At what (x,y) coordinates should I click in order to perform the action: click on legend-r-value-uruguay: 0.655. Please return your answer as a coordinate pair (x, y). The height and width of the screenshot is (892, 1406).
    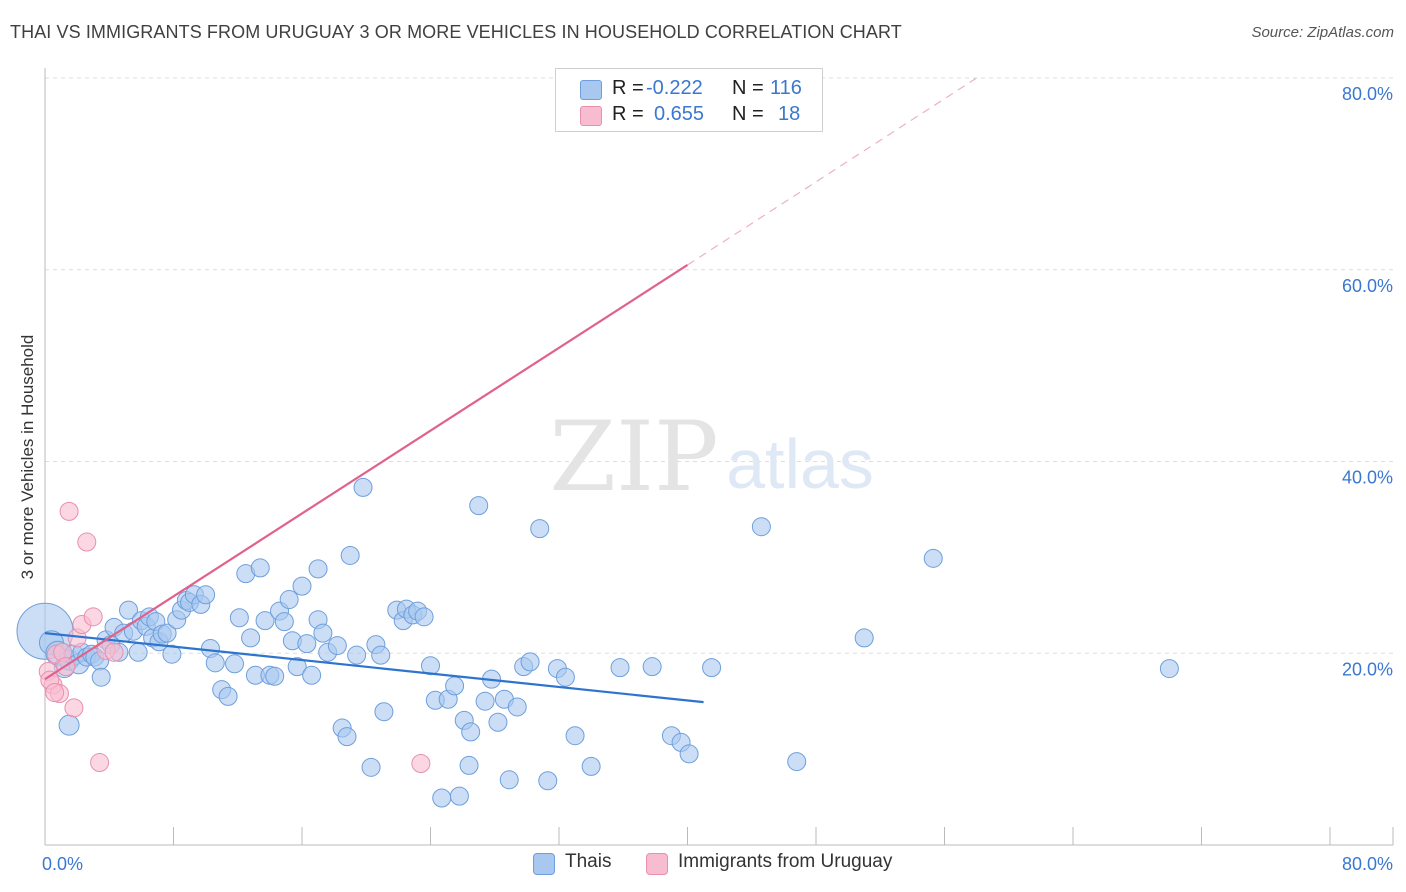
    Looking at the image, I should click on (679, 114).